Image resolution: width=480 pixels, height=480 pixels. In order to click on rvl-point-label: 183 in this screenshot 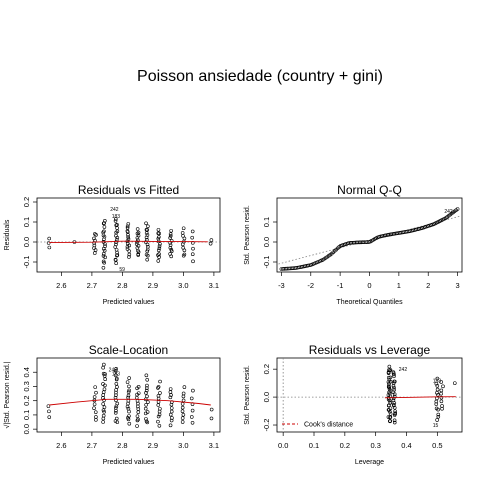, I will do `click(437, 381)`.